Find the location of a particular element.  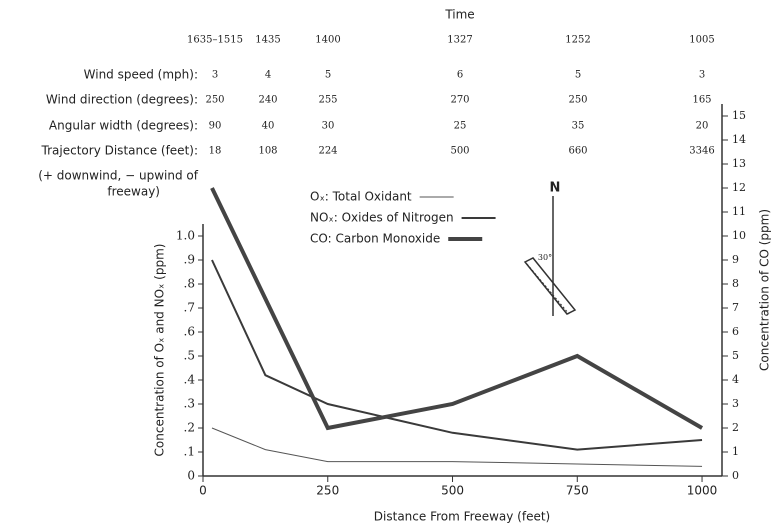

row-value: 30 is located at coordinates (328, 126).